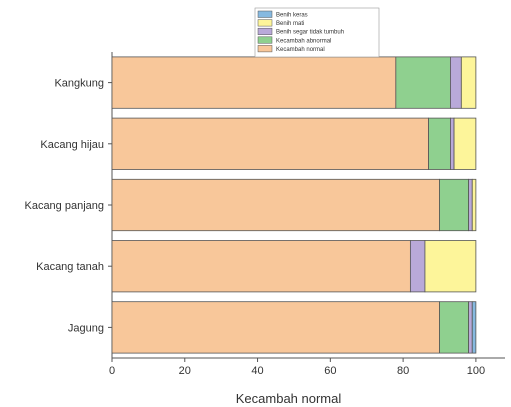 The height and width of the screenshot is (407, 511). Describe the element at coordinates (454, 327) in the screenshot. I see `bar-segment-kecambah-abnormal-jagung` at that location.